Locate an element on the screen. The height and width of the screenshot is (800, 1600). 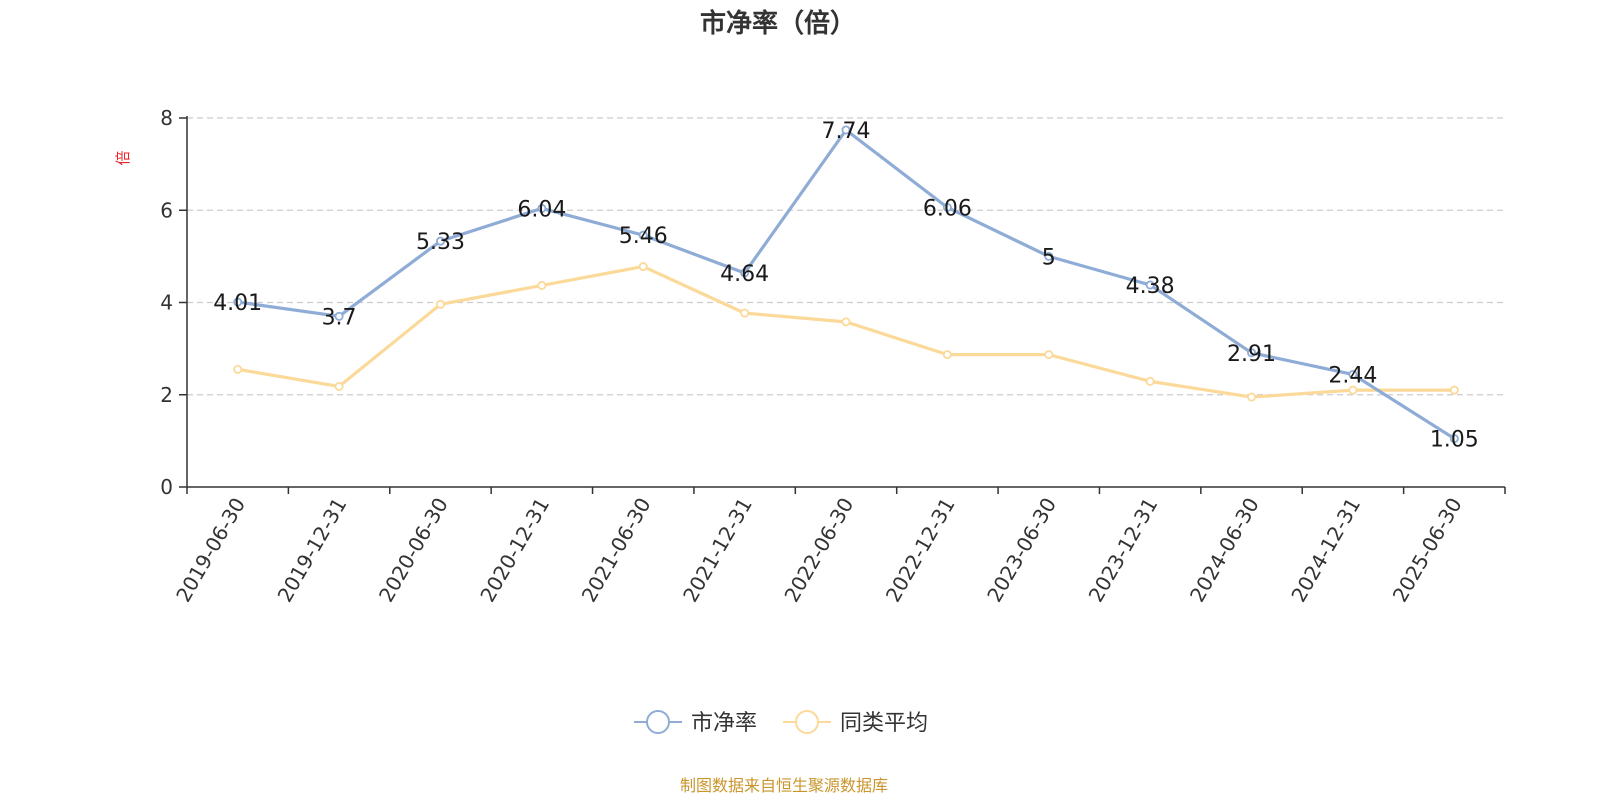
x-tick-label: 2020-12-31 is located at coordinates (514, 550).